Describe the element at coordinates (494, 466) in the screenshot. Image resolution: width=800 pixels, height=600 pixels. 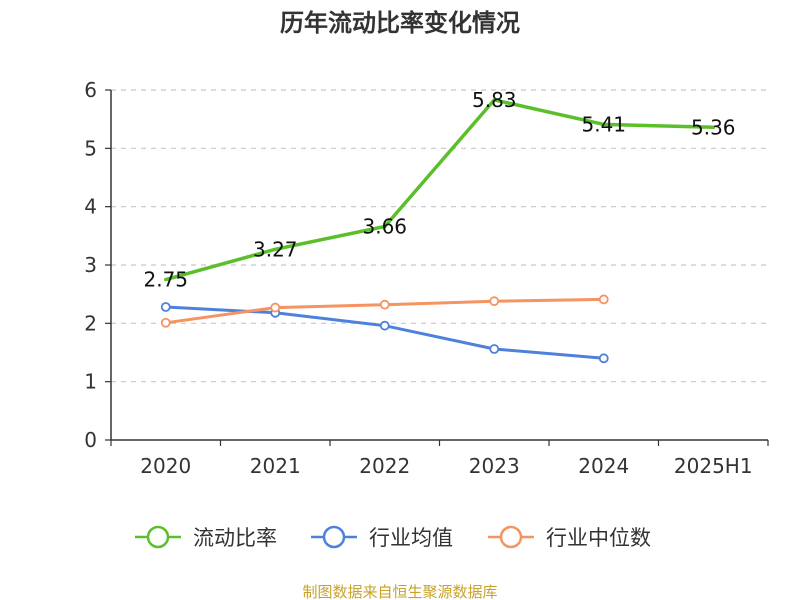
I see `x-tick-label: 2023` at that location.